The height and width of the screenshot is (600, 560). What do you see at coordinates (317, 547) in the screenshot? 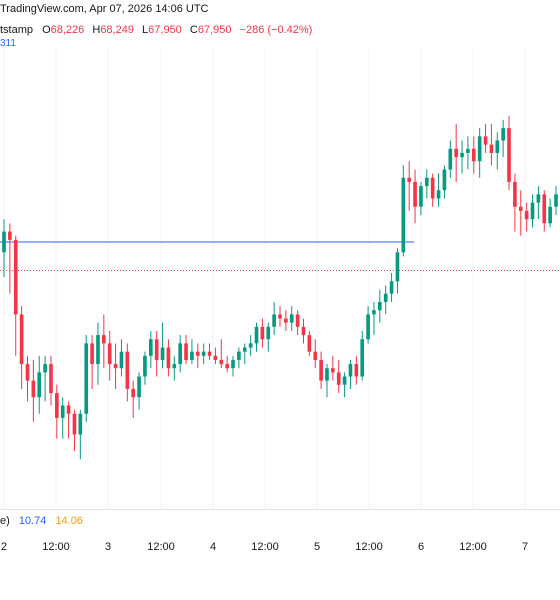
I see `x-tick-label: 5` at bounding box center [317, 547].